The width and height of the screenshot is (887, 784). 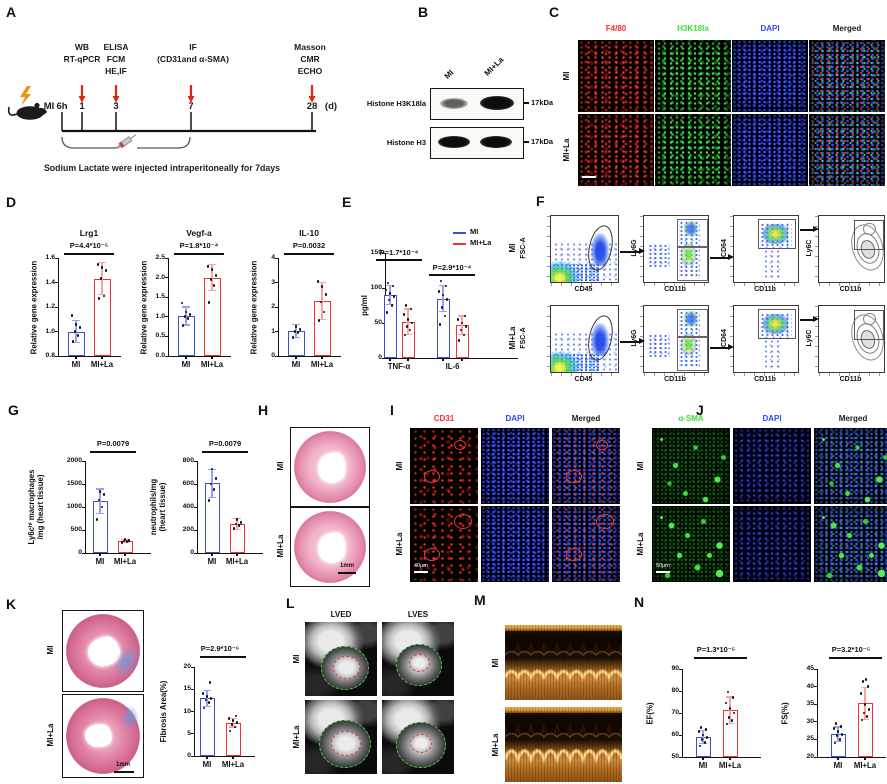 I want to click on ventricle-lumen, so click(x=332, y=467).